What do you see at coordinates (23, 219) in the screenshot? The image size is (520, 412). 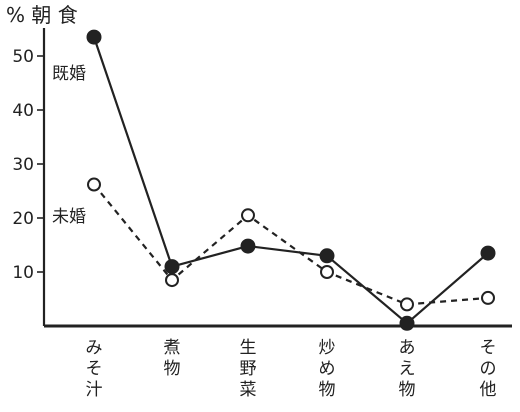 I see `y-tick-label: 20` at bounding box center [23, 219].